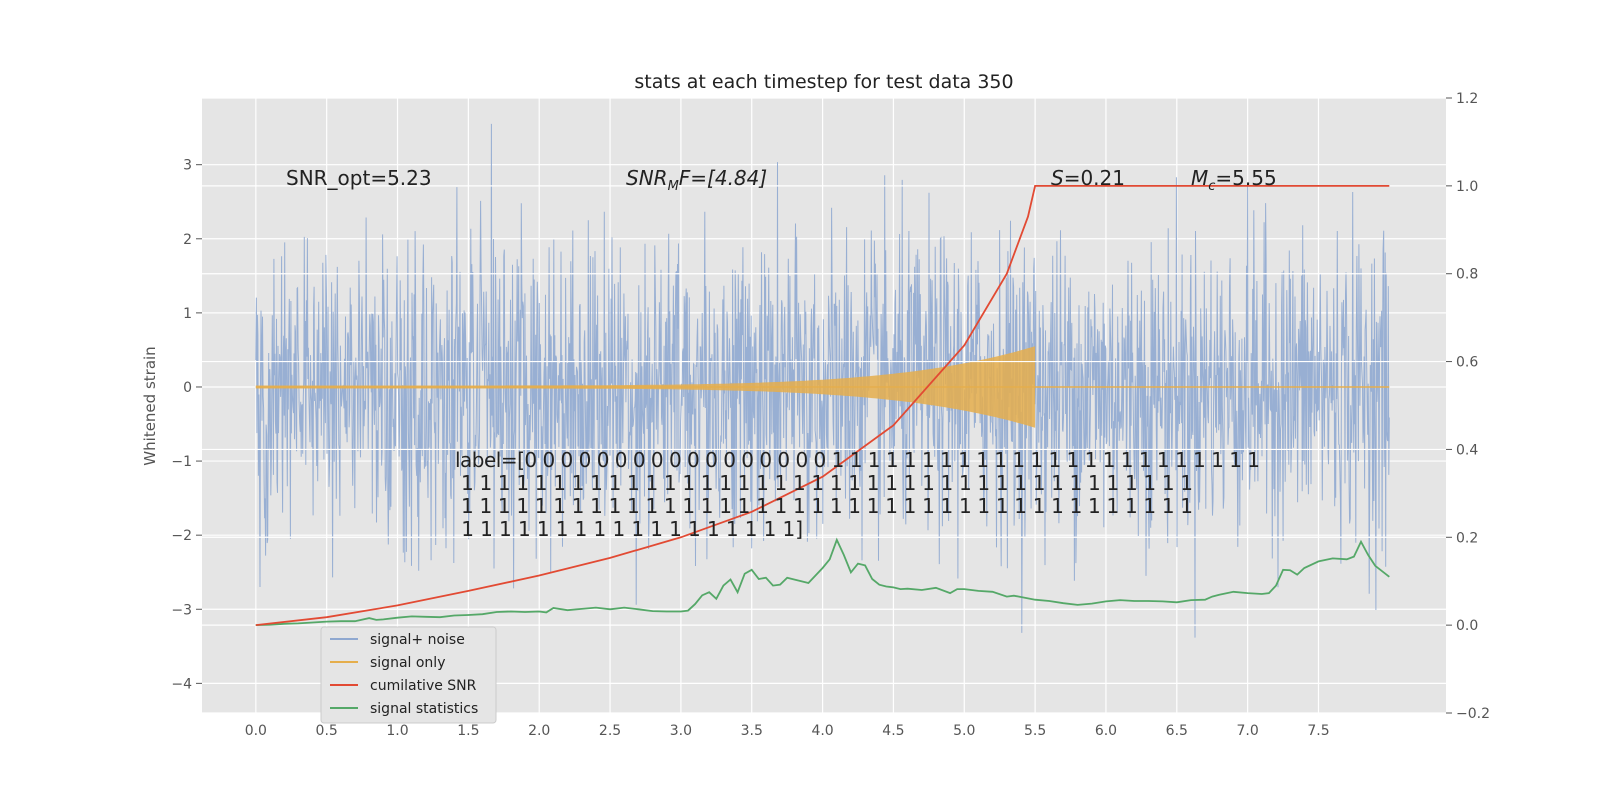  What do you see at coordinates (1467, 275) in the screenshot?
I see `y2-tick-label: 0.8` at bounding box center [1467, 275].